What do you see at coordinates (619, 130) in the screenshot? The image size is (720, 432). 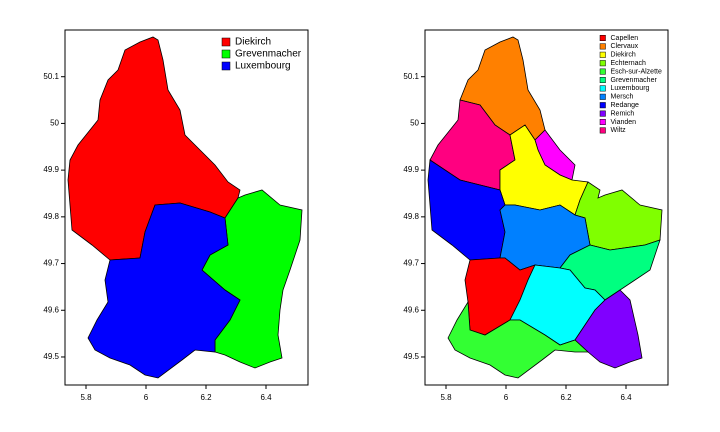 I see `legend-label: Wiltz` at bounding box center [619, 130].